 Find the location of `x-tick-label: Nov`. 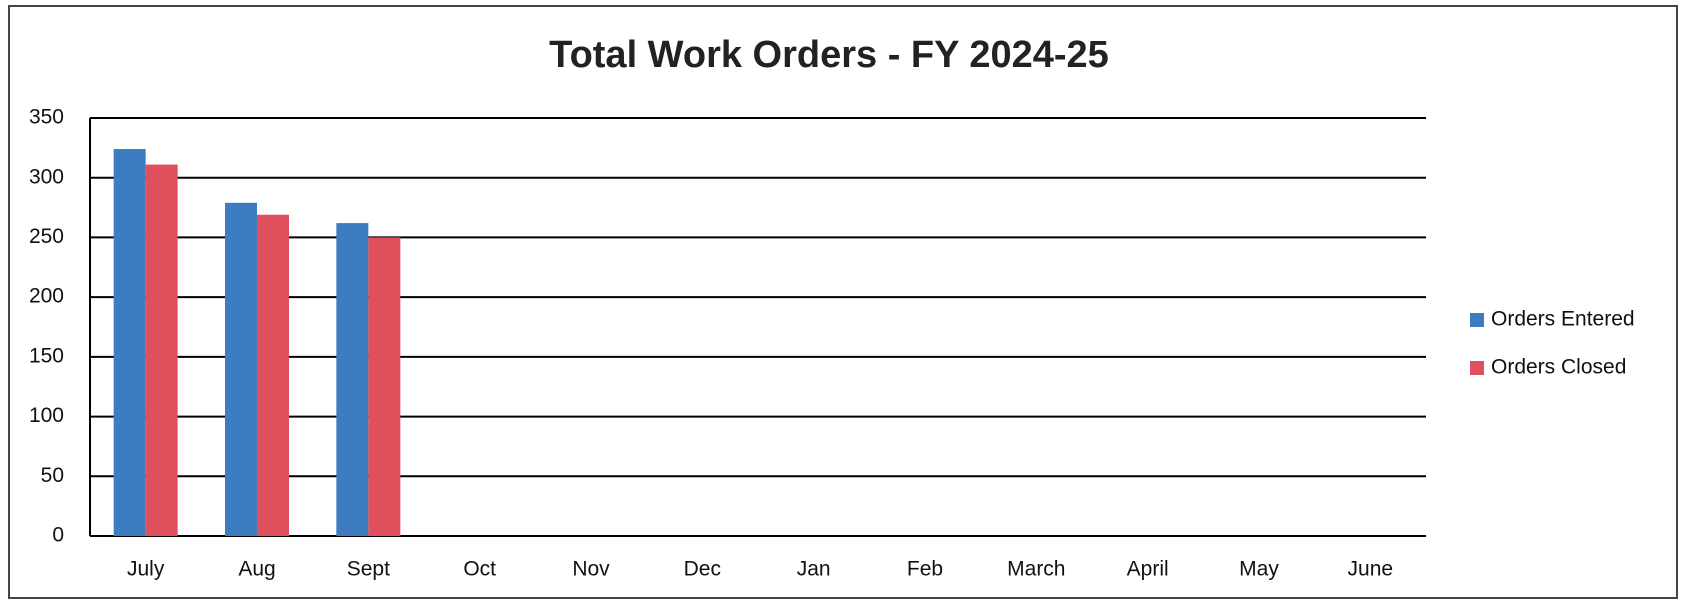

x-tick-label: Nov is located at coordinates (591, 569).